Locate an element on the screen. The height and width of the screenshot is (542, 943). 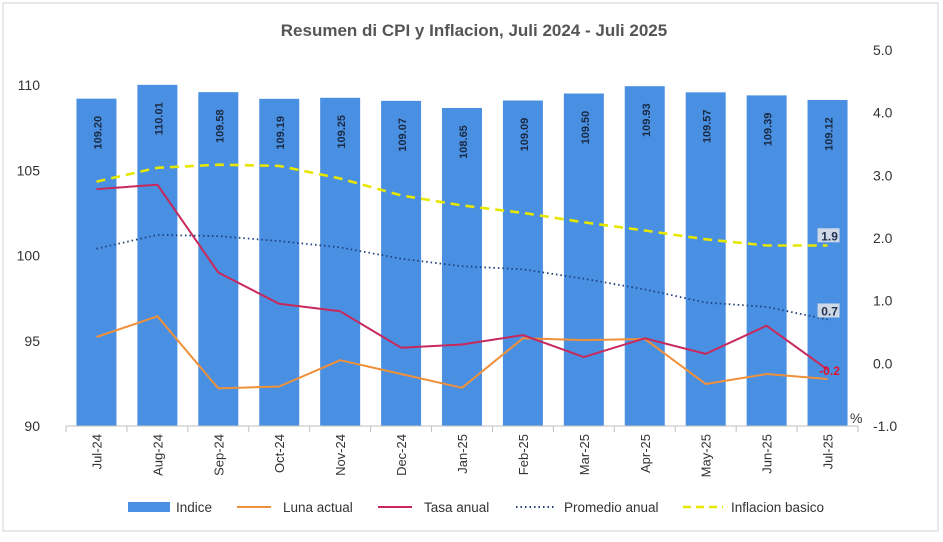
bar-value-label: 109.25 is located at coordinates (342, 132).